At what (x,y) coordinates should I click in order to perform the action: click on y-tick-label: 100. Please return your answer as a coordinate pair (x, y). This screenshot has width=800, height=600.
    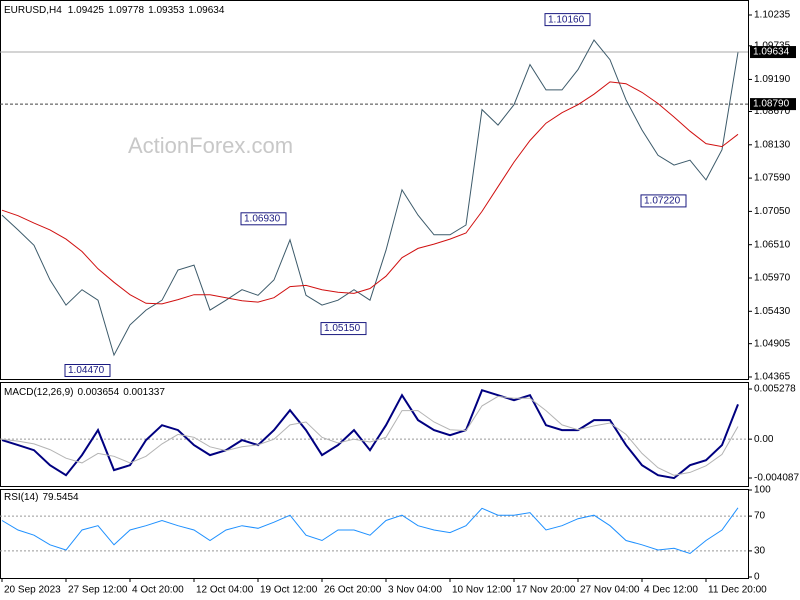
    Looking at the image, I should click on (762, 490).